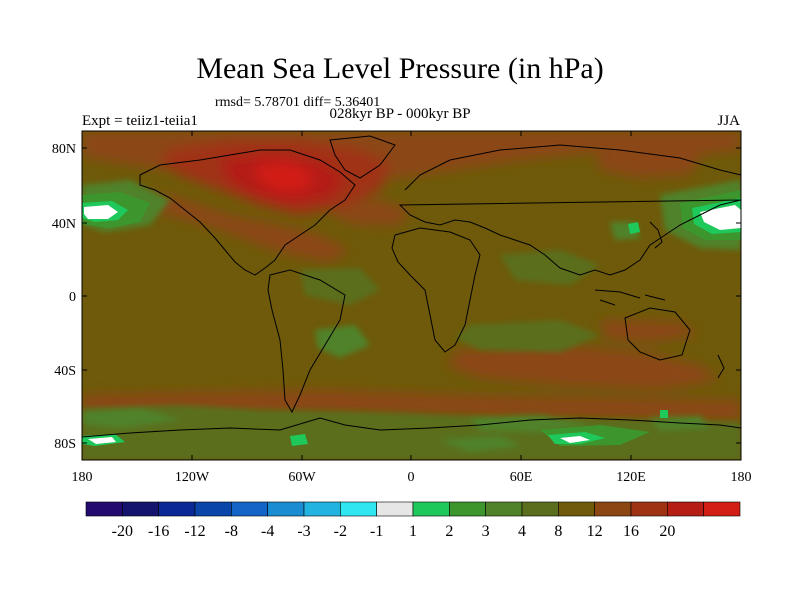 This screenshot has width=800, height=600. Describe the element at coordinates (667, 531) in the screenshot. I see `colorbar-label: 20` at that location.